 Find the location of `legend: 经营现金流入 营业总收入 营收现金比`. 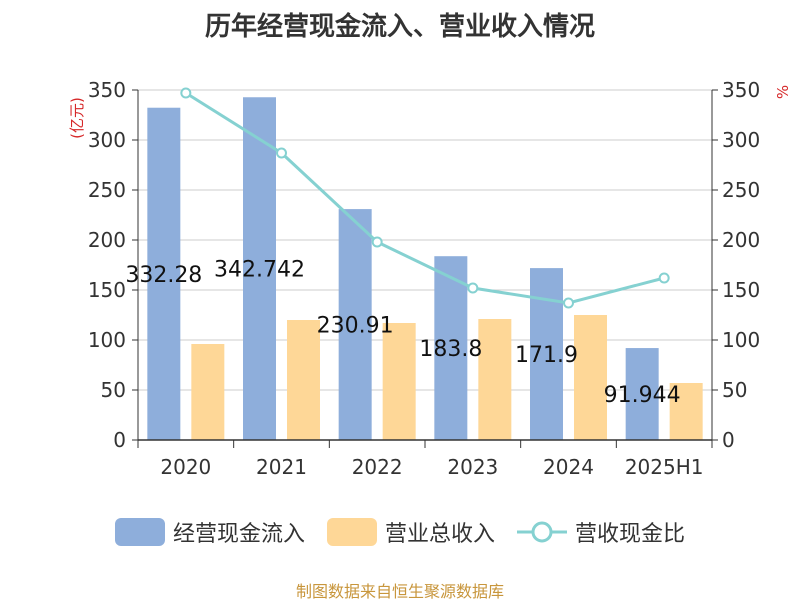

legend: 经营现金流入 营业总收入 营收现金比 is located at coordinates (400, 532).